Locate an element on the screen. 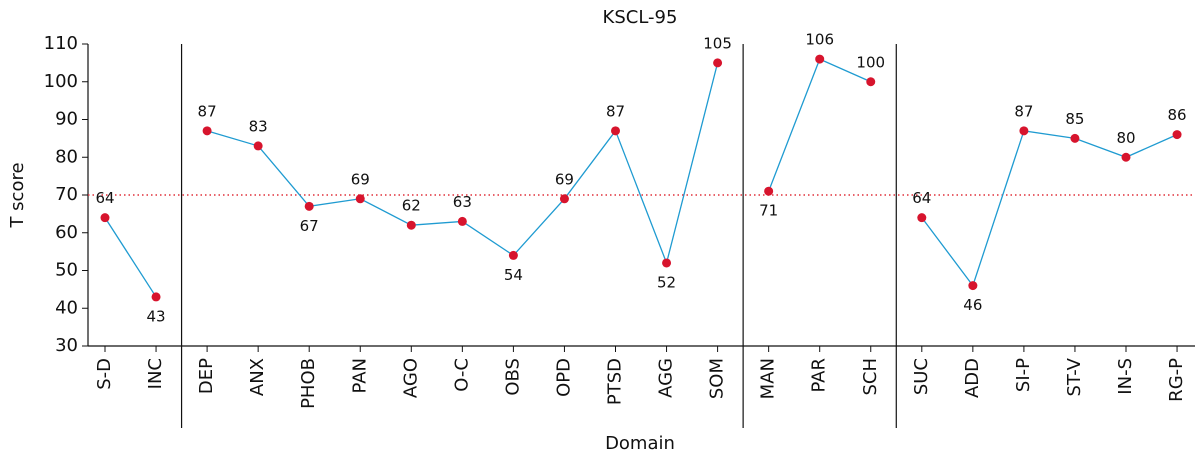  value-label: 86 is located at coordinates (1177, 115).